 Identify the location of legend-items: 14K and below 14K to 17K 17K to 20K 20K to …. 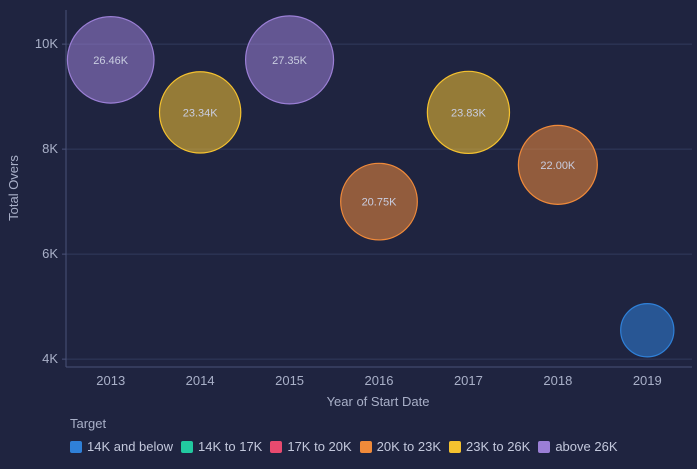
(348, 446).